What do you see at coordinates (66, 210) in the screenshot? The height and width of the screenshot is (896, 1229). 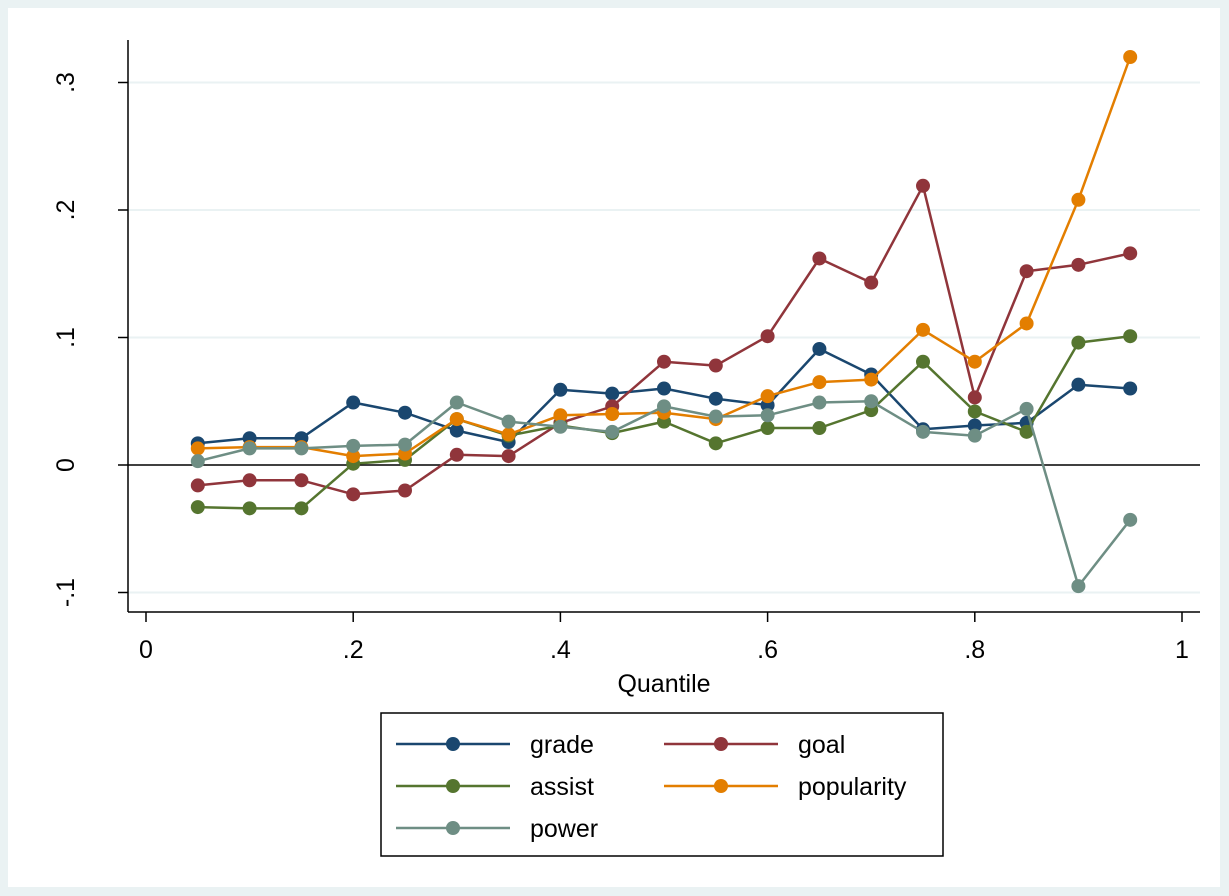 I see `y-tick-label: .2` at bounding box center [66, 210].